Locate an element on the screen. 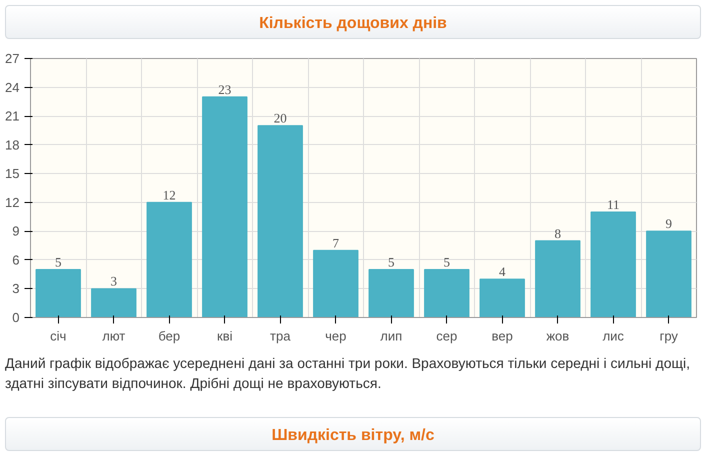  text: Швидкість вітру, м/с is located at coordinates (353, 436).